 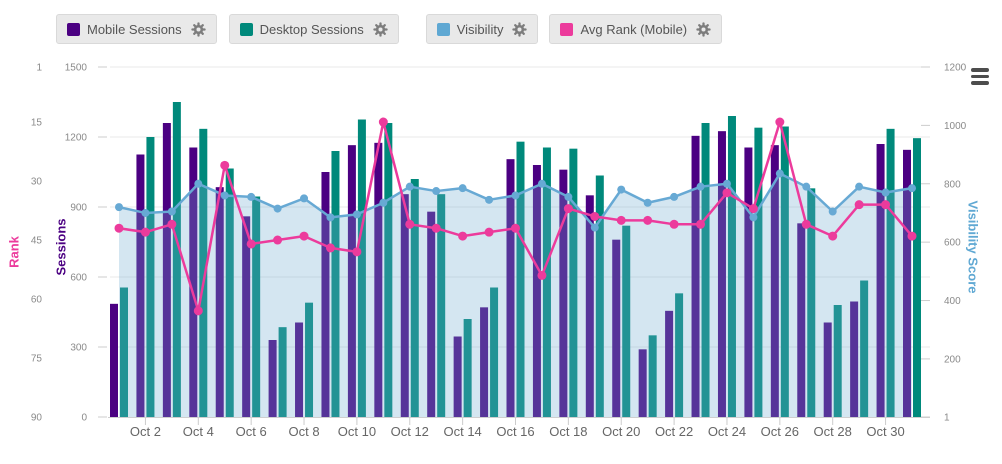 I want to click on legend-button-avg-rank-mobile: Avg Rank (Mobile), so click(x=636, y=29).